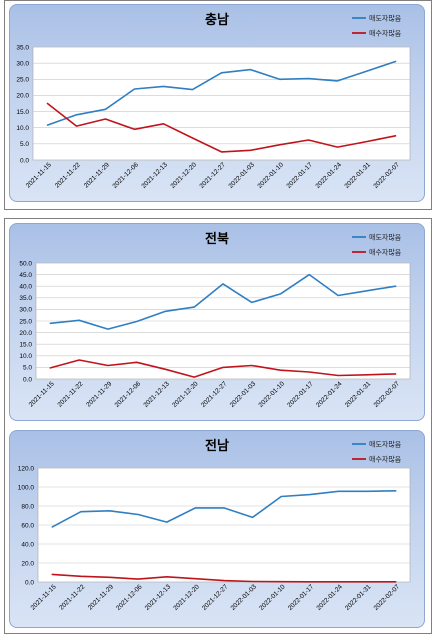  I want to click on y-tick-label: 60.0, so click(27, 525).